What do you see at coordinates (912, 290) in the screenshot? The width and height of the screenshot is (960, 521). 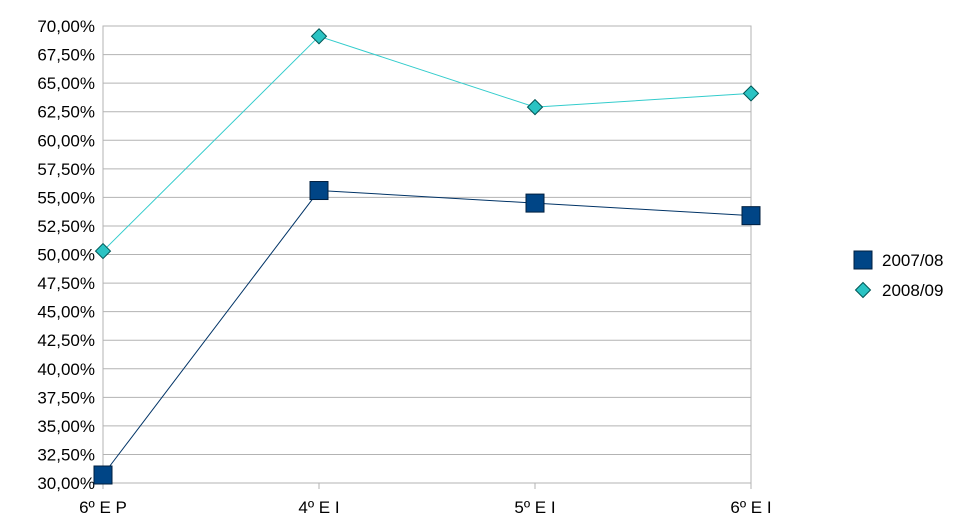 I see `legend-label: 2008/09` at bounding box center [912, 290].